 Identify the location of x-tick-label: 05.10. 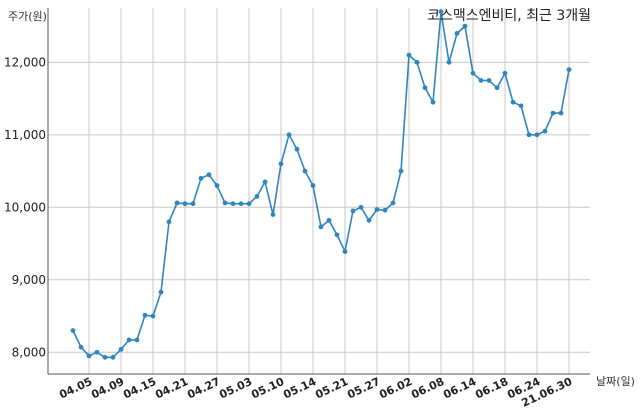
(267, 388).